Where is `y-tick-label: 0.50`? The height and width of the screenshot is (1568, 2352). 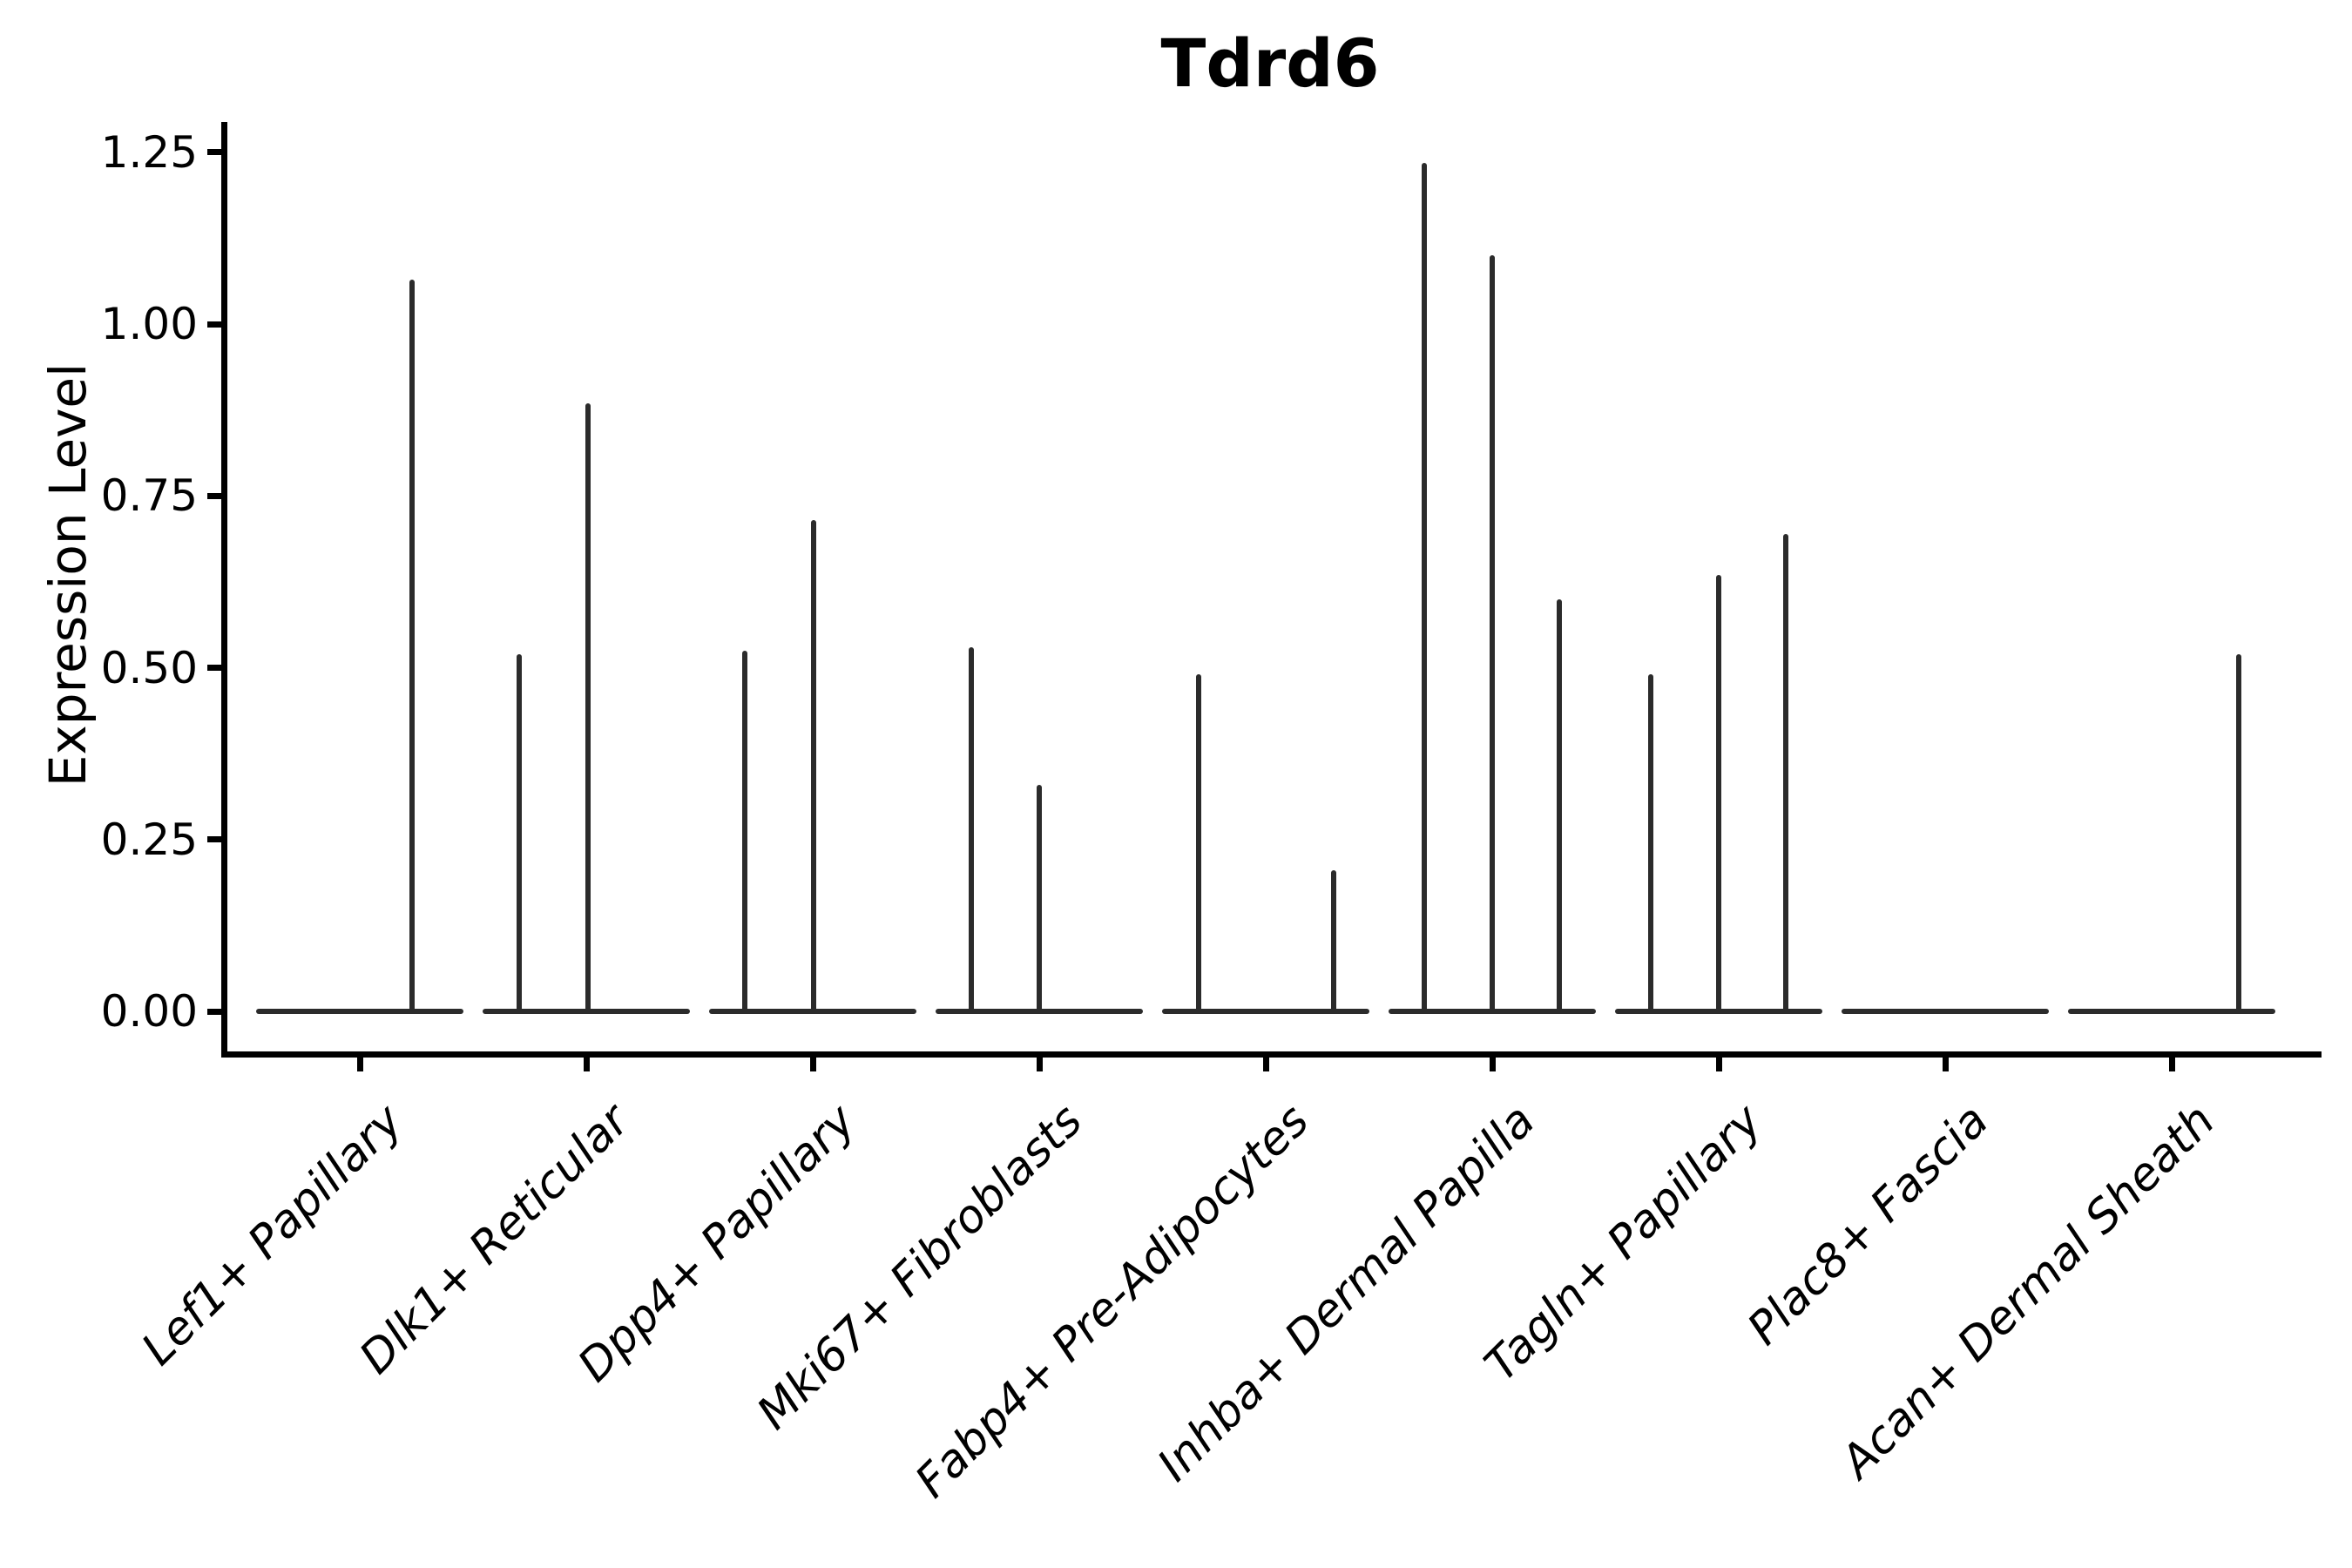 y-tick-label: 0.50 is located at coordinates (149, 667).